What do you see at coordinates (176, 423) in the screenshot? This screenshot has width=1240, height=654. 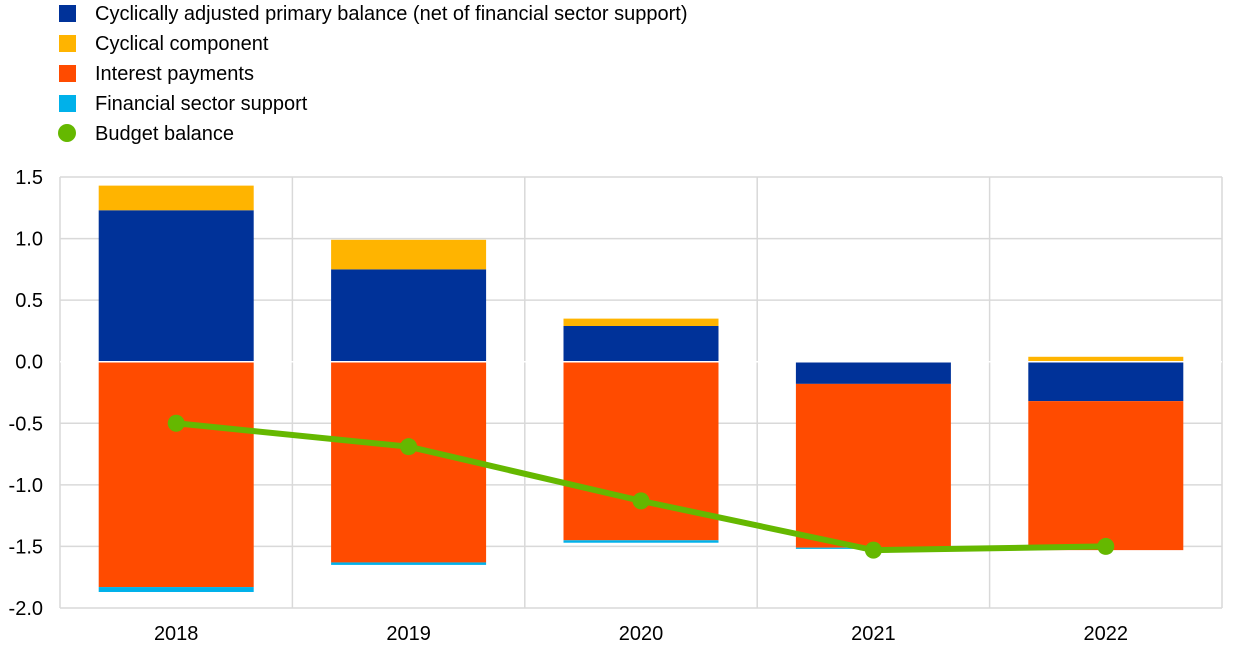 I see `line-point-2018` at bounding box center [176, 423].